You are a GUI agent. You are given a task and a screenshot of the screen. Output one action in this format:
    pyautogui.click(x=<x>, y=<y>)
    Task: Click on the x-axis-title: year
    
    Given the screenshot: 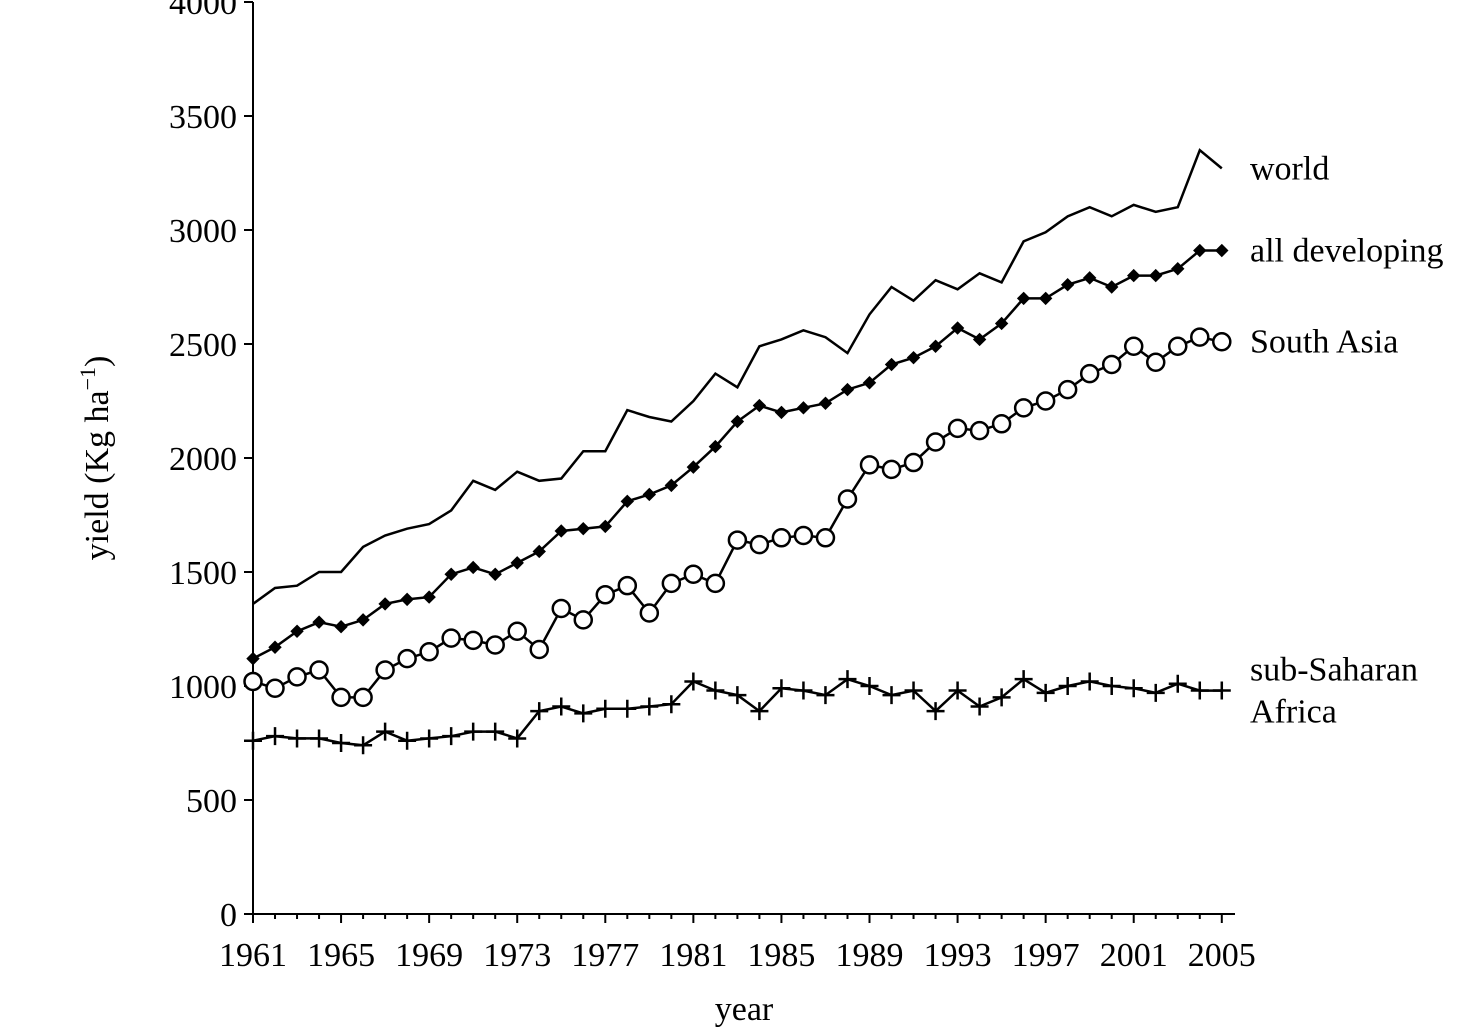 What is the action you would take?
    pyautogui.click(x=744, y=1009)
    